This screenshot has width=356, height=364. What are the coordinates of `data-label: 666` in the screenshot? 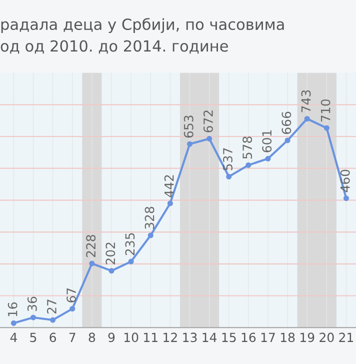 It's located at (287, 123).